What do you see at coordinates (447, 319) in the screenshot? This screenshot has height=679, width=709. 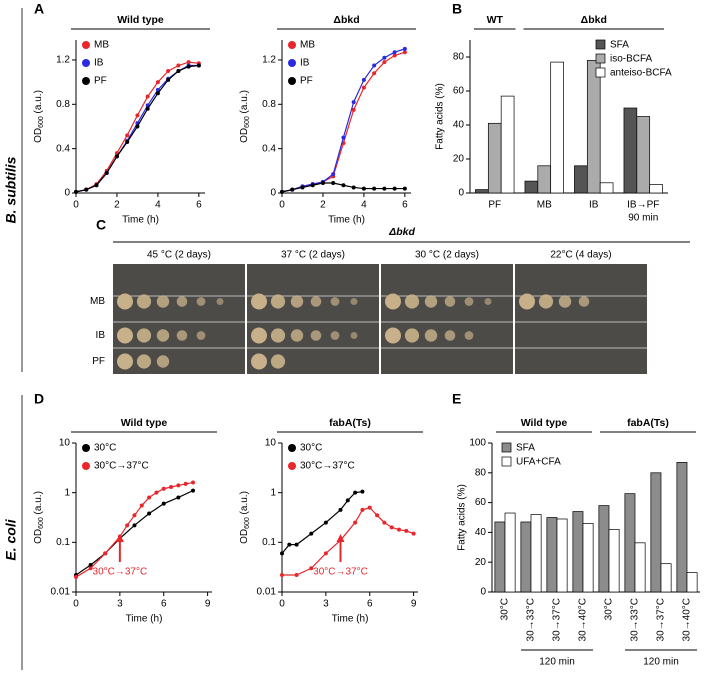 I see `plate` at bounding box center [447, 319].